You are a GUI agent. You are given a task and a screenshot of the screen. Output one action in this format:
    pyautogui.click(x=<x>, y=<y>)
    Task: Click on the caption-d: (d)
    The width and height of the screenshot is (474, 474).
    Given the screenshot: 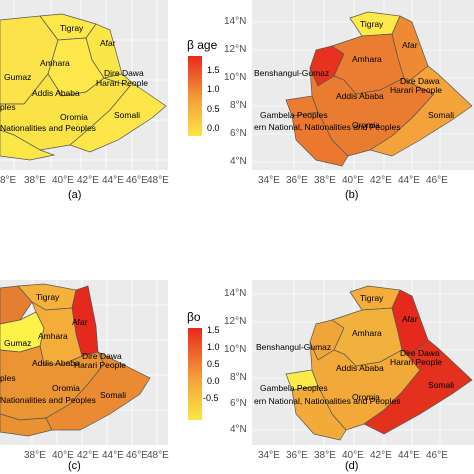 What is the action you would take?
    pyautogui.click(x=352, y=466)
    